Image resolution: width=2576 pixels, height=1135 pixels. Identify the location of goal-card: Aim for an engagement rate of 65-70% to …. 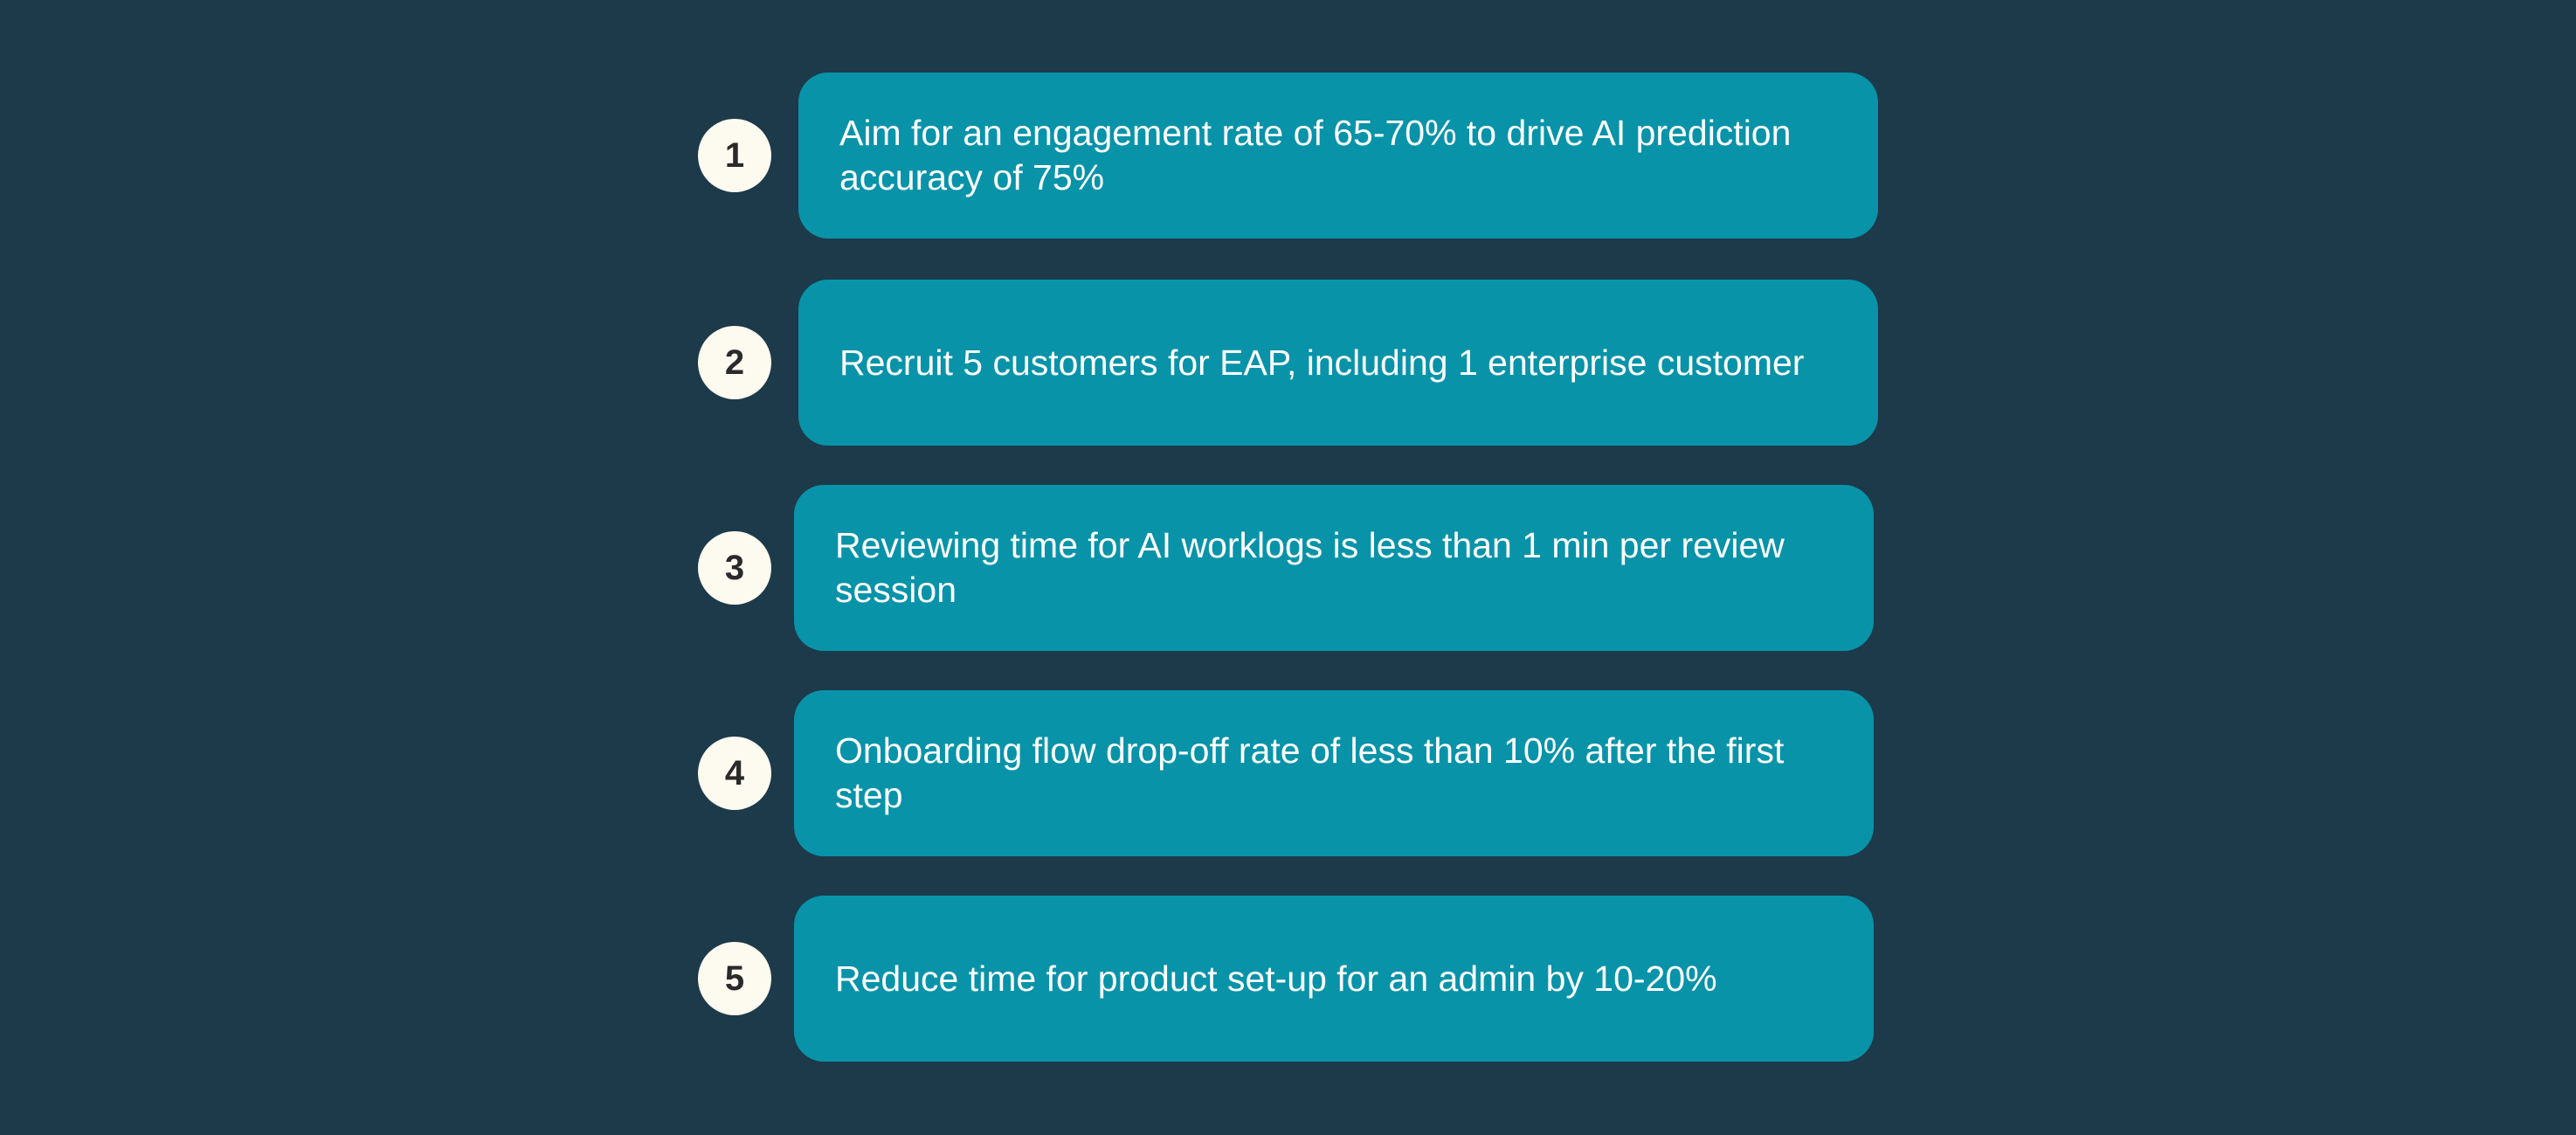
(1338, 156).